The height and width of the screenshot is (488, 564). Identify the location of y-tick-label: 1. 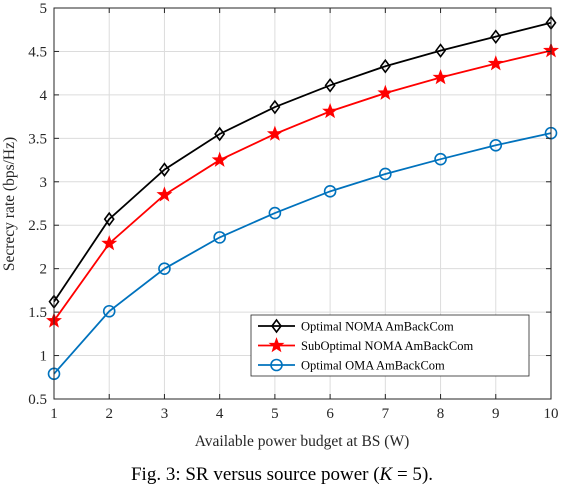
(44, 357).